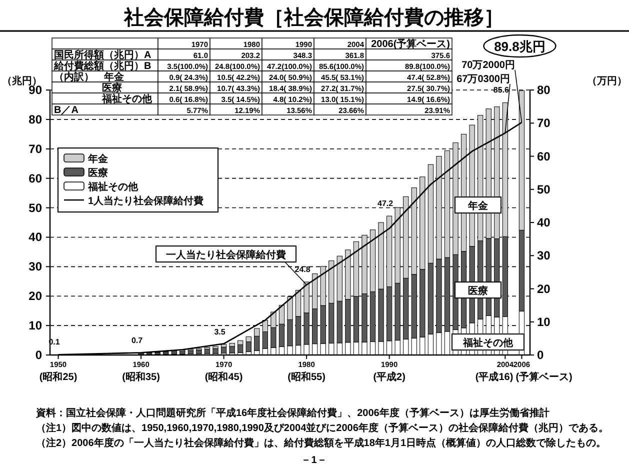  What do you see at coordinates (103, 55) in the screenshot?
I see `text: 国民所得額（兆円）A` at bounding box center [103, 55].